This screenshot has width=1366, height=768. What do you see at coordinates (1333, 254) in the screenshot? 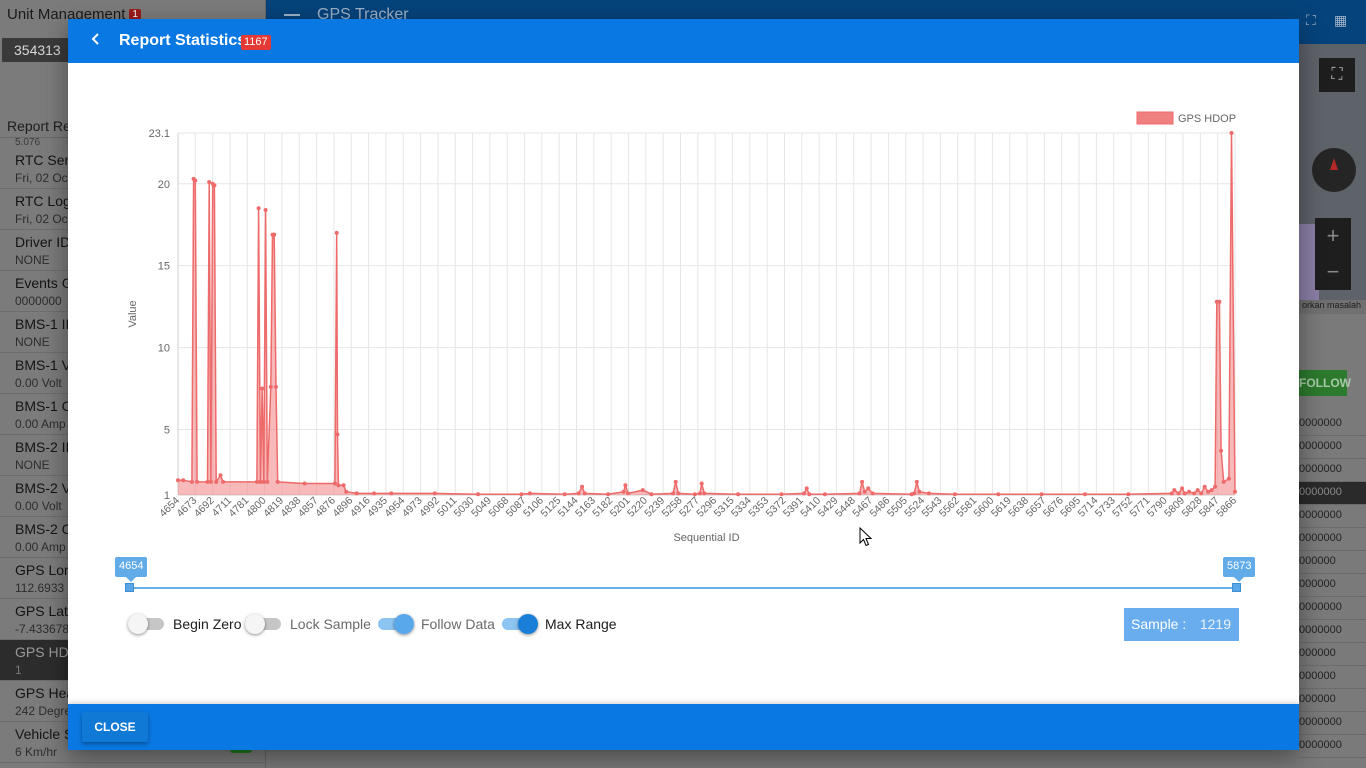
I see `zoom-controls: + −` at bounding box center [1333, 254].